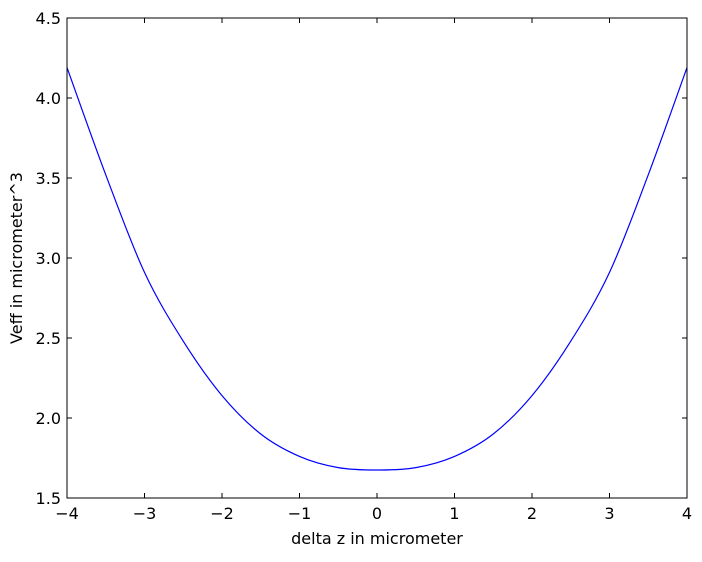 The image size is (702, 562). What do you see at coordinates (687, 513) in the screenshot?
I see `x-tick-label: 4` at bounding box center [687, 513].